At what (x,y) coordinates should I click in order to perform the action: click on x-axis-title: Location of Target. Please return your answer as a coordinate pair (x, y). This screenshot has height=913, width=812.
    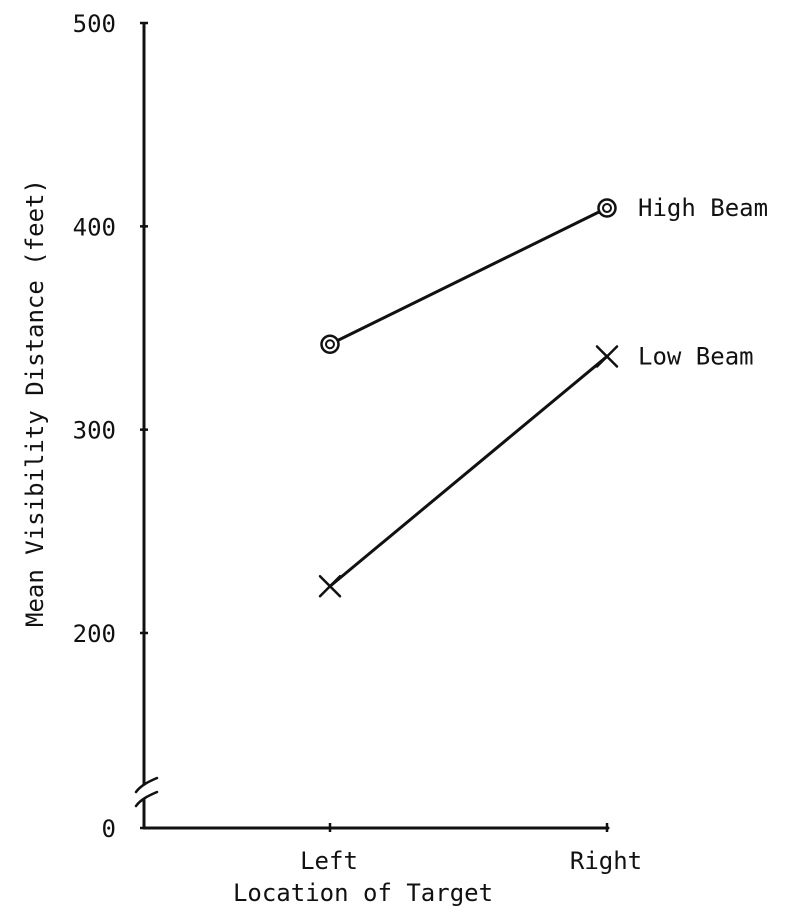
    Looking at the image, I should click on (363, 893).